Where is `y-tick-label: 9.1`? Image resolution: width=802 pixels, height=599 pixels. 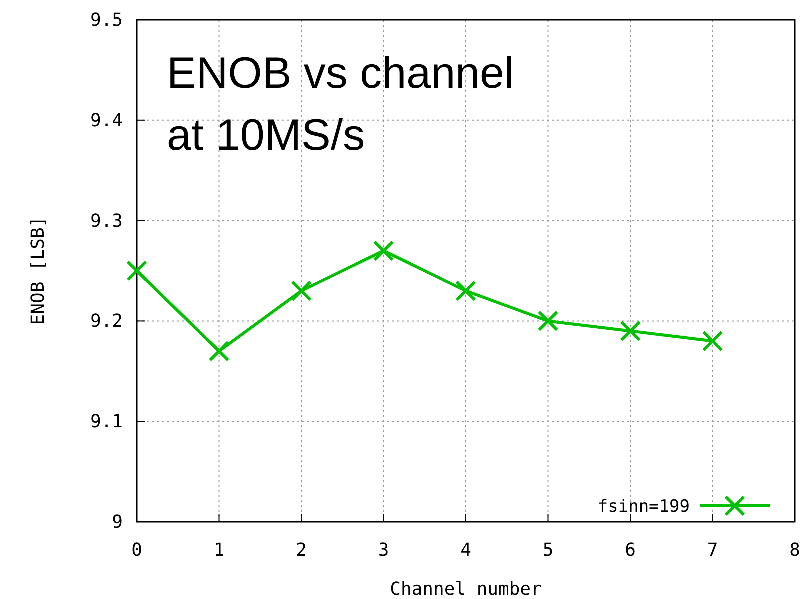
y-tick-label: 9.1 is located at coordinates (106, 422).